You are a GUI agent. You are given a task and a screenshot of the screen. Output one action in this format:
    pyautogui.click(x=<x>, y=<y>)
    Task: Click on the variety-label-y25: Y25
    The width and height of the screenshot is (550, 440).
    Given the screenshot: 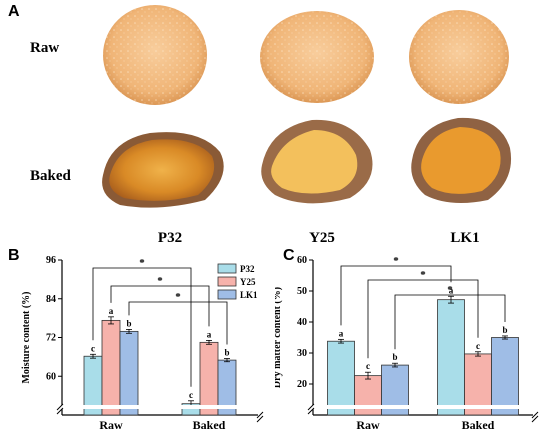 What is the action you would take?
    pyautogui.click(x=322, y=238)
    